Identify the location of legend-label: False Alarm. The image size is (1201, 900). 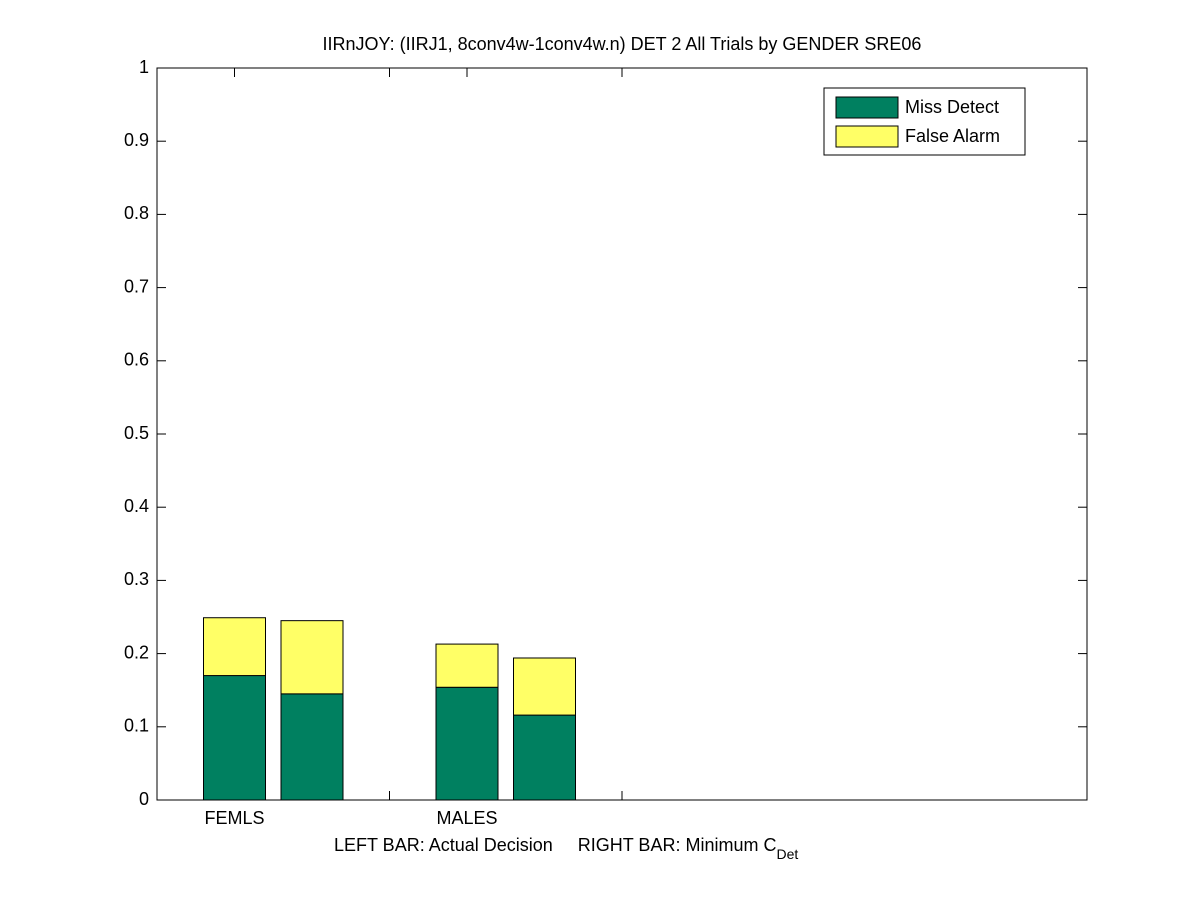
(952, 136).